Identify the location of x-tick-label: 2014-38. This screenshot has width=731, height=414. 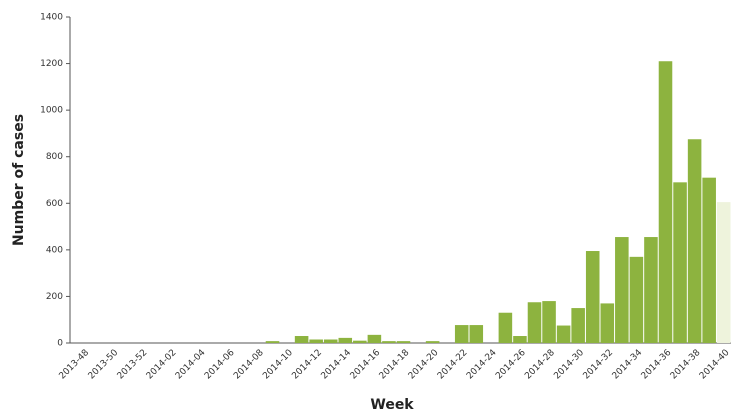
(686, 365).